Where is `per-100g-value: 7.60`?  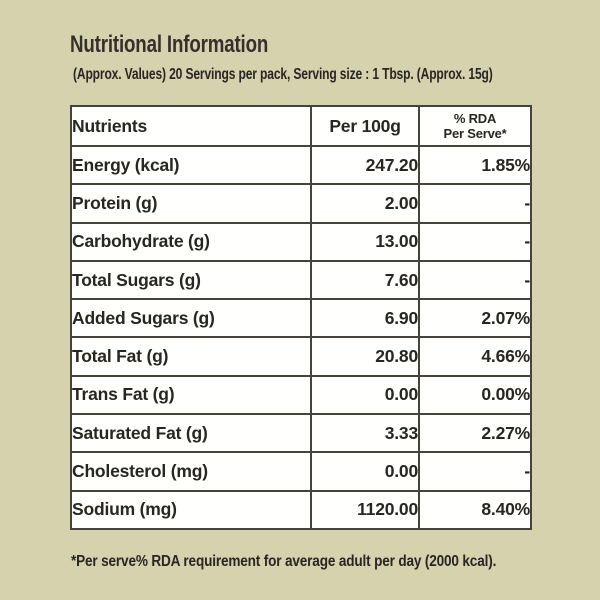
per-100g-value: 7.60 is located at coordinates (365, 280).